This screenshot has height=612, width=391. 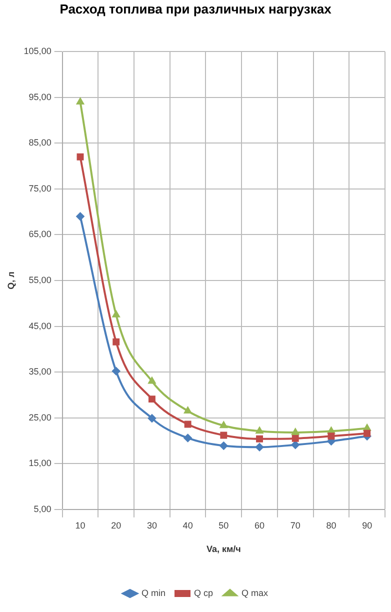 What do you see at coordinates (43, 509) in the screenshot?
I see `y-tick-label: 5,00` at bounding box center [43, 509].